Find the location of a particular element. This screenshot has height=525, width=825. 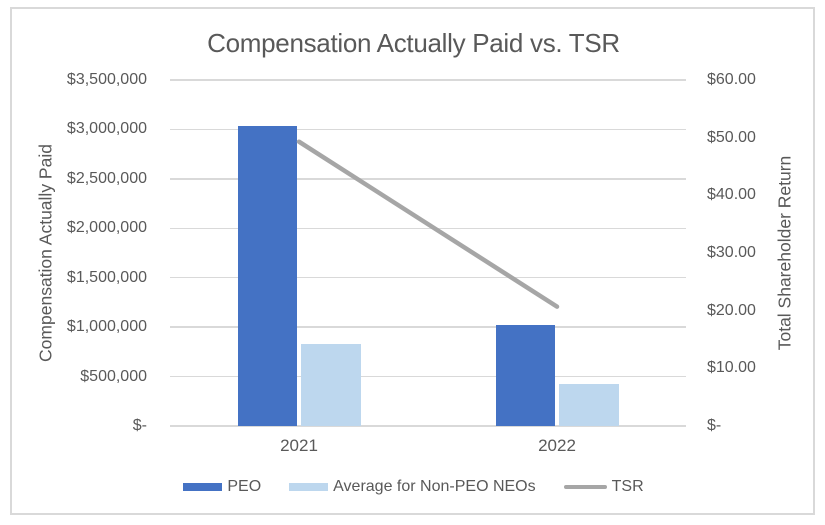

left-axis-tick-label: $2,500,000 is located at coordinates (106, 178).